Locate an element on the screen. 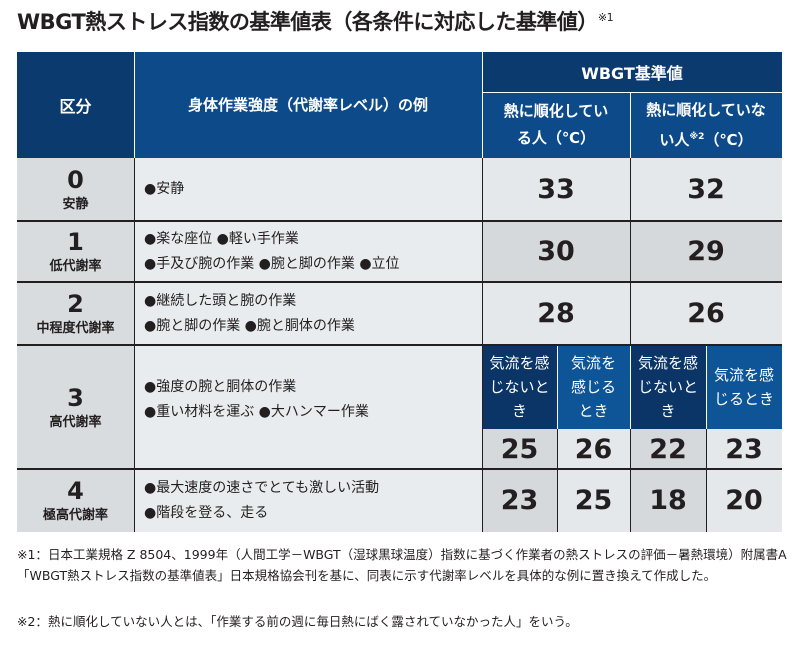 The height and width of the screenshot is (652, 798). value-4-a: 23 is located at coordinates (519, 500).